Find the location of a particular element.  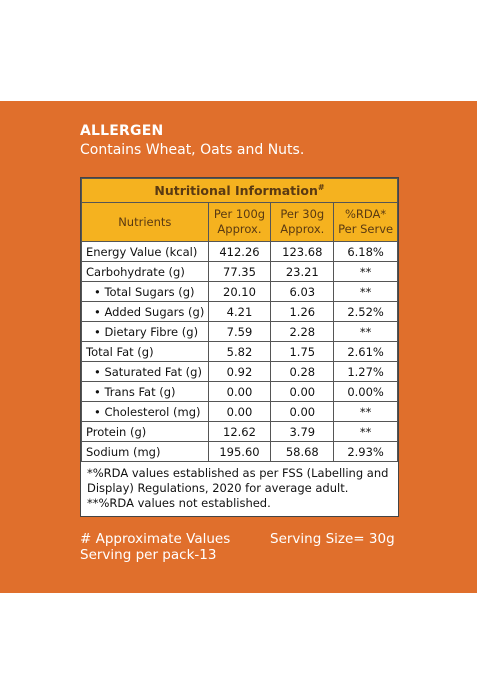

rda-value: 2.61% is located at coordinates (365, 351).